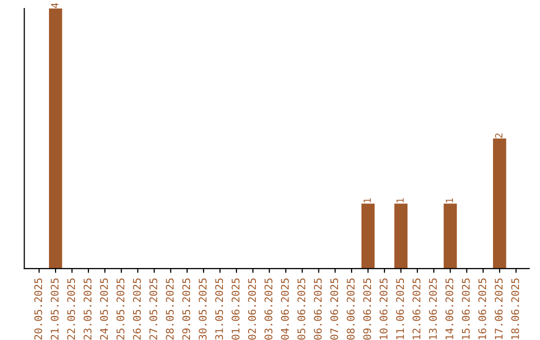 The width and height of the screenshot is (540, 340). Describe the element at coordinates (498, 136) in the screenshot. I see `data-label: 2` at that location.